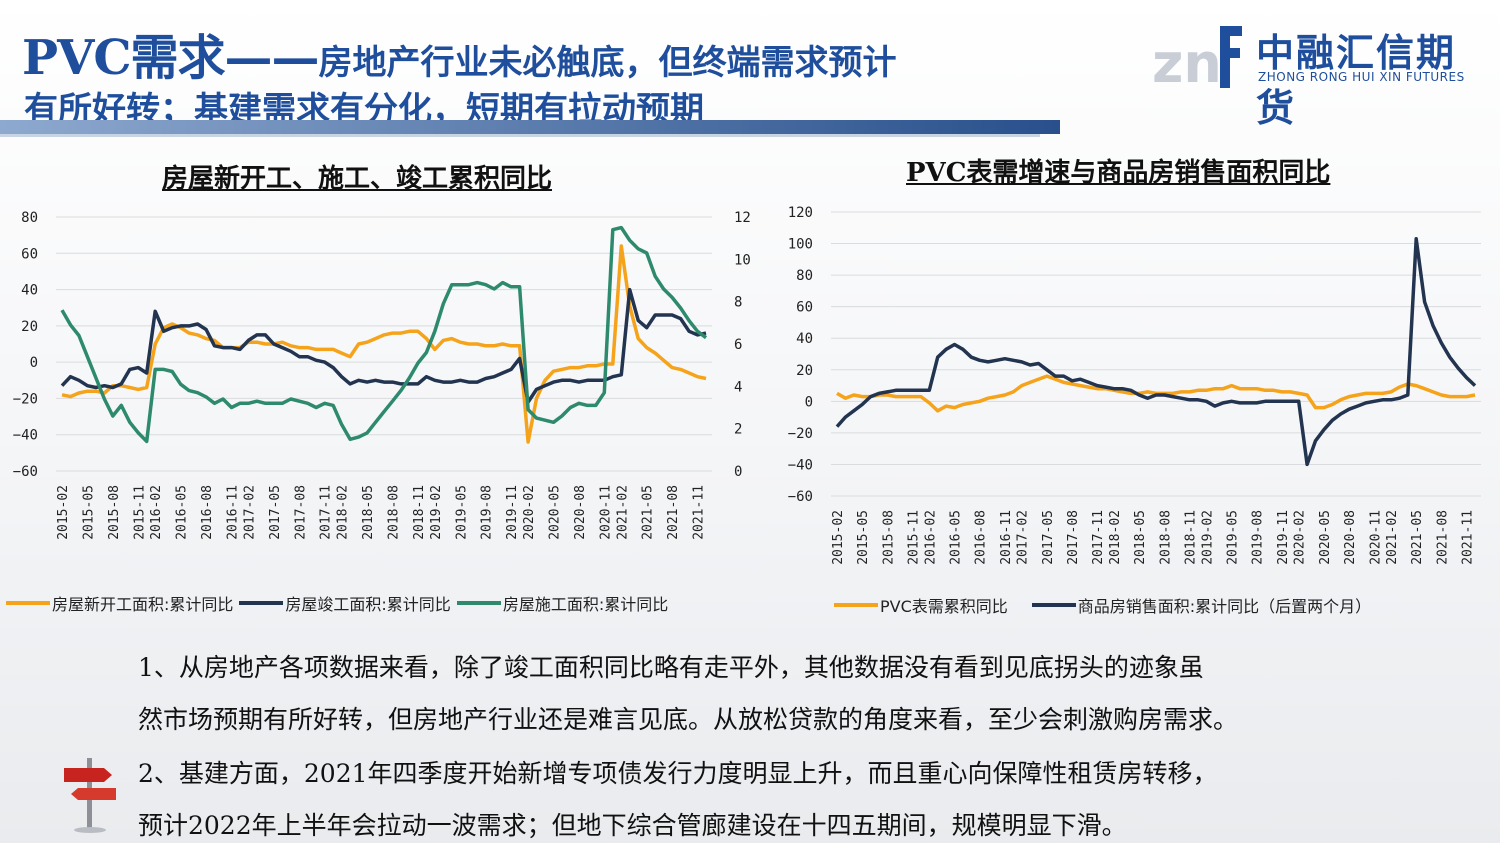 This screenshot has height=843, width=1500. I want to click on company-logo: zn 中融汇信期货 ZHONG RONG HUI XIN FUTURES, so click(1310, 75).